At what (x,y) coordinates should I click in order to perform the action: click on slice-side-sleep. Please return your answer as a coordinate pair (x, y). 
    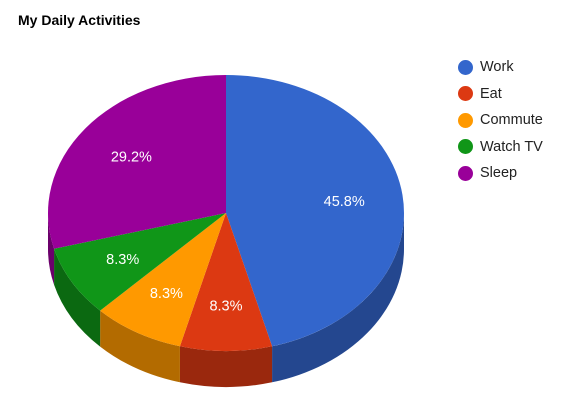
    Looking at the image, I should click on (51, 249).